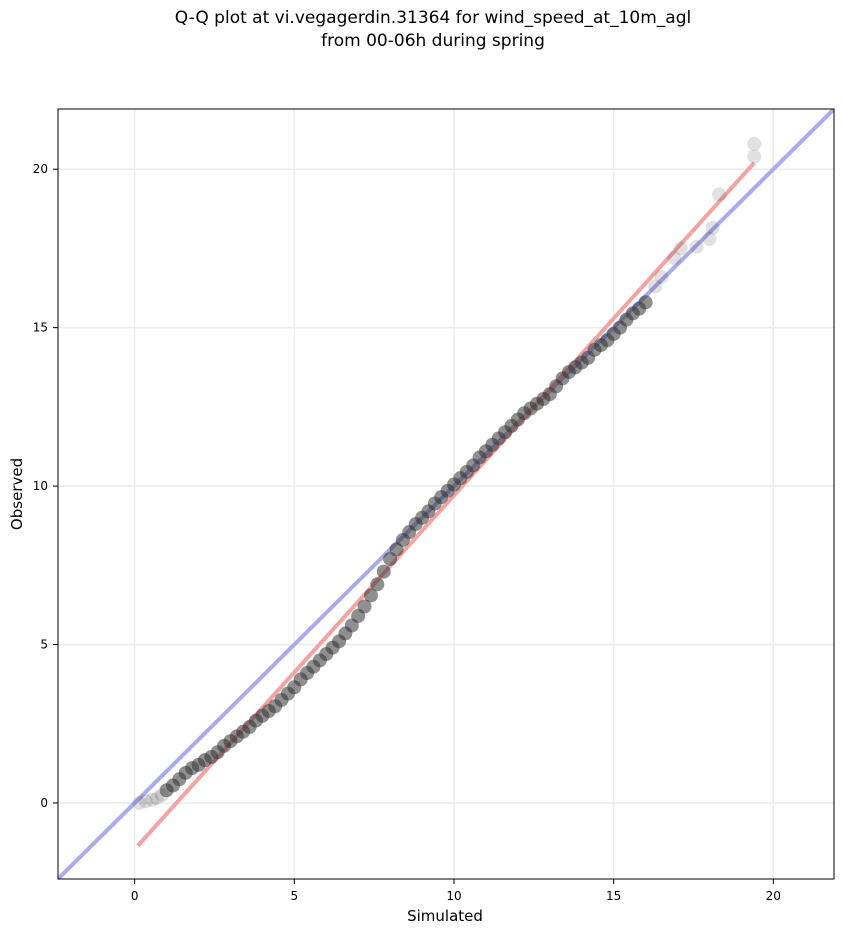 The width and height of the screenshot is (843, 934). What do you see at coordinates (40, 169) in the screenshot?
I see `y-tick-label: 20` at bounding box center [40, 169].